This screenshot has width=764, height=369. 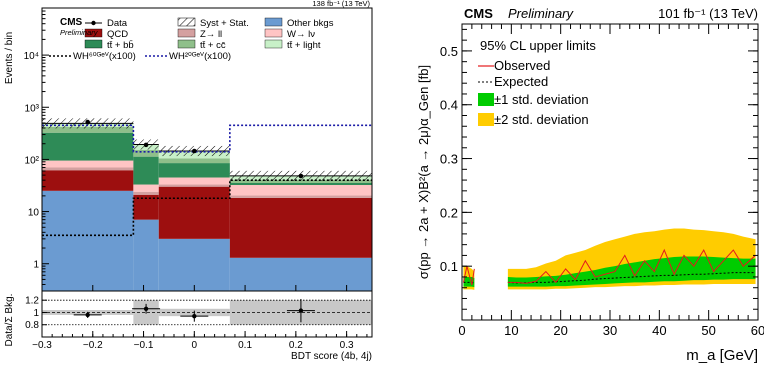 I want to click on right-ytick-label-2: 0.3, so click(x=449, y=159).